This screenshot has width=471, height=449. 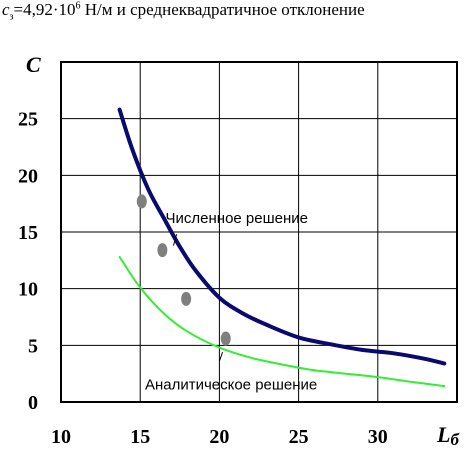 I want to click on y-tick-label: 10, so click(x=28, y=290).